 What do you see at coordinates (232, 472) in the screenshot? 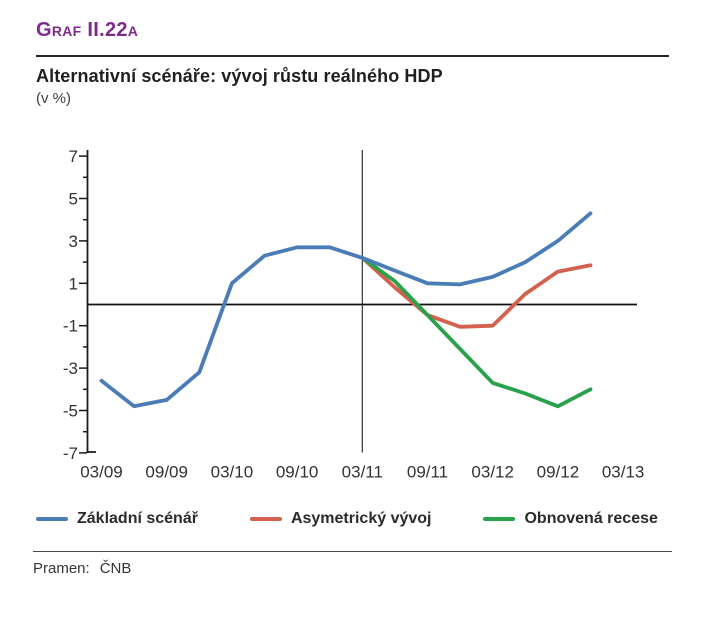
I see `x-tick-label: 03/10` at bounding box center [232, 472].